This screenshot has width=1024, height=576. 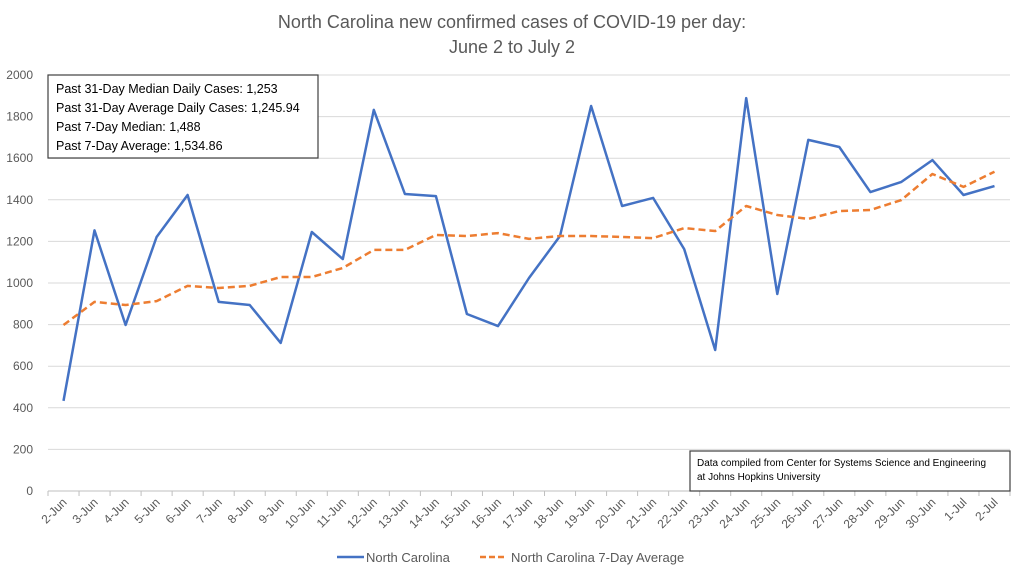 I want to click on y-axis-ticks: 0 200 400 600 800 1000 1200 1400 1600 1800 2000, so click(x=19, y=283).